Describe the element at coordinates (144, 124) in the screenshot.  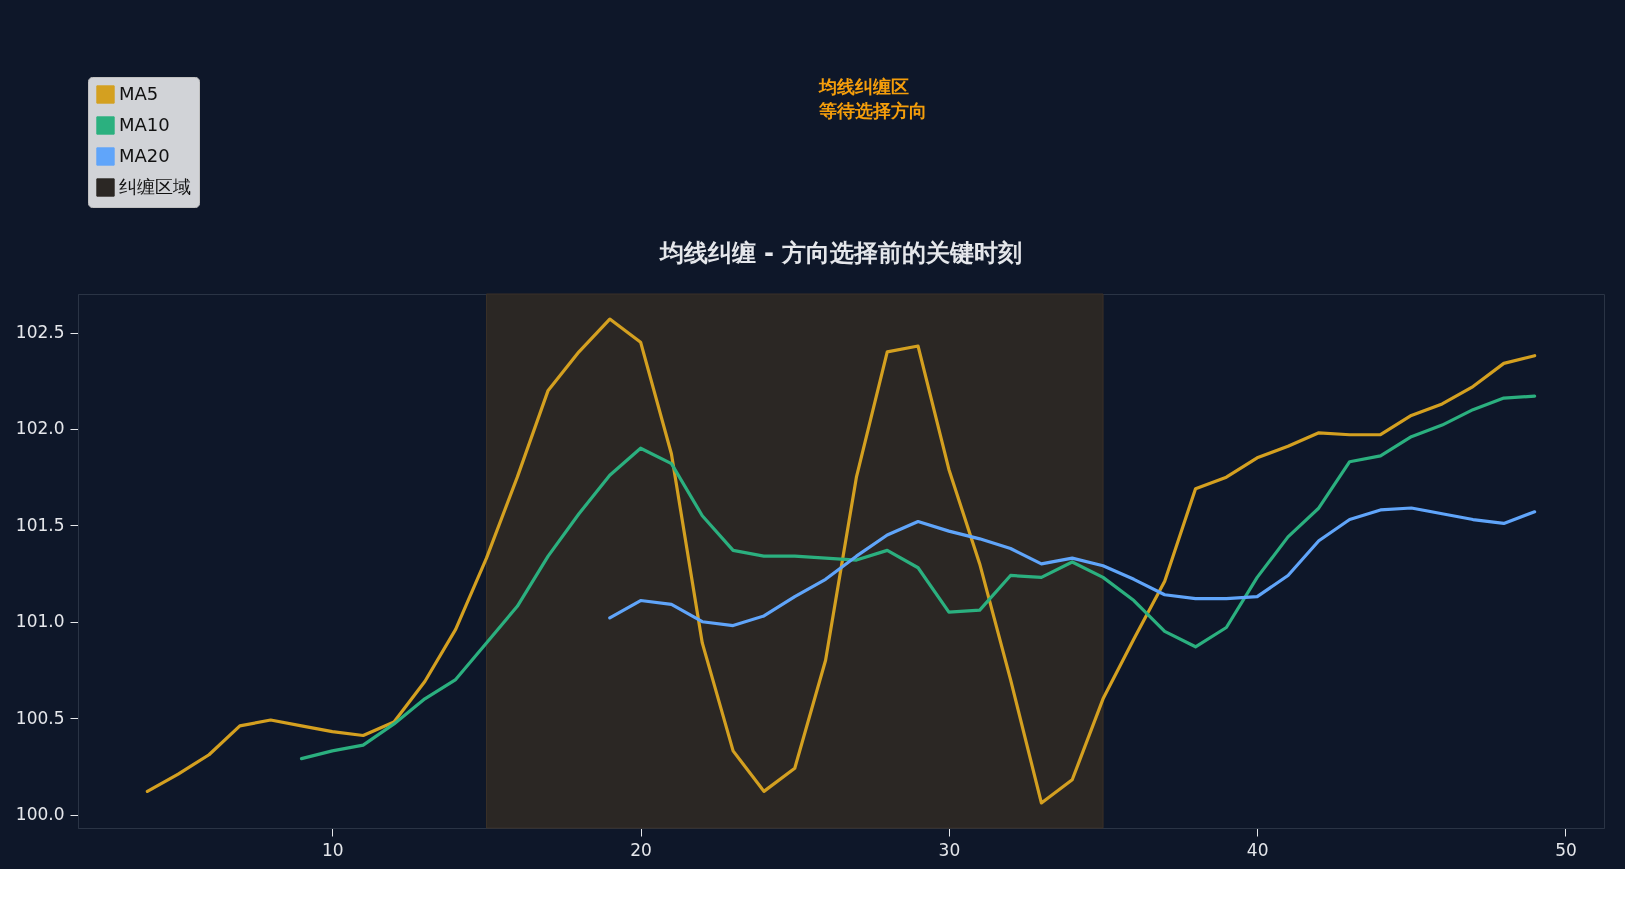
I see `legend-label: MA10` at that location.